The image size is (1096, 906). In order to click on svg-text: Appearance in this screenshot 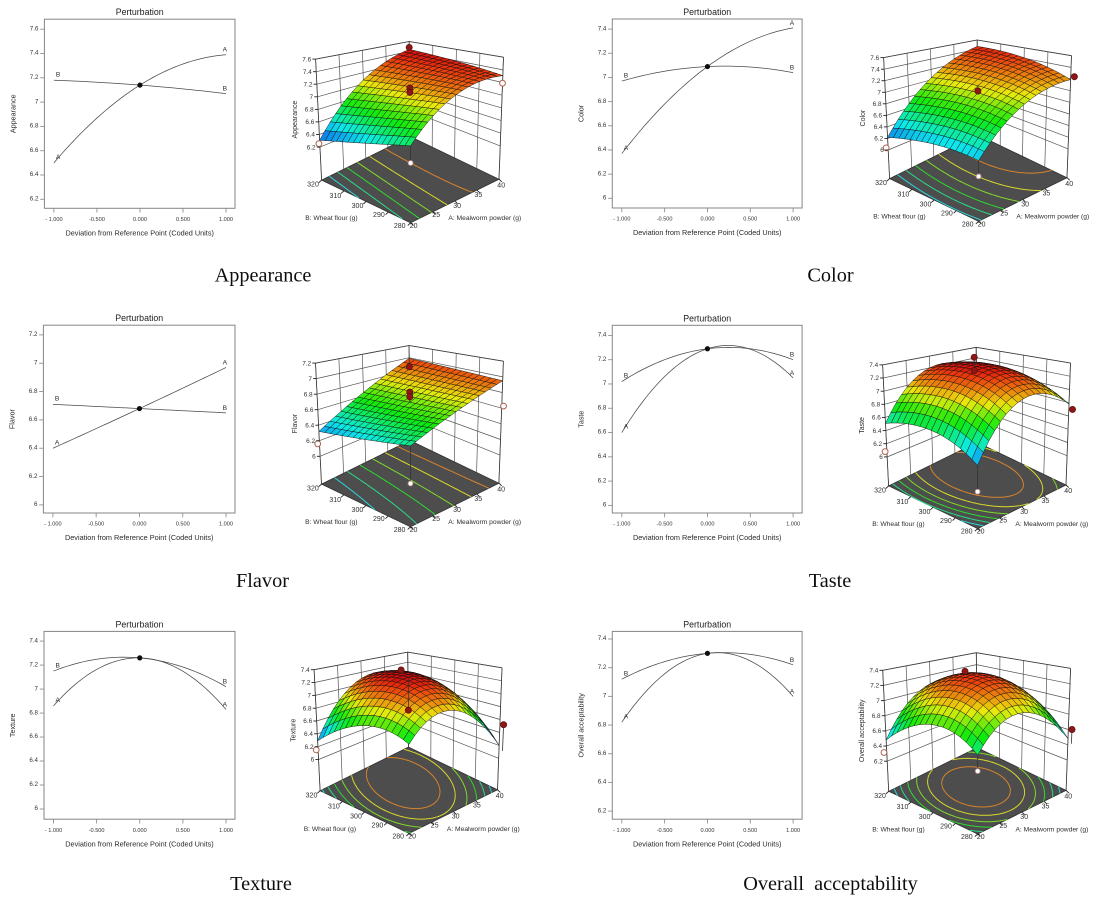, I will do `click(12, 113)`.